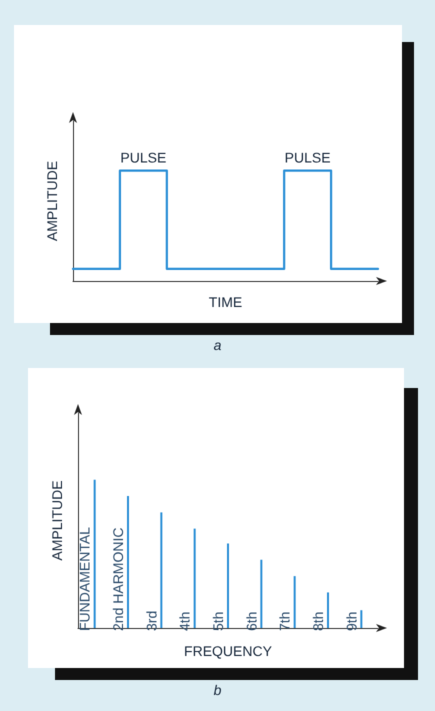 The height and width of the screenshot is (711, 435). I want to click on x-tick-label: 2nd HARMONIC, so click(118, 579).